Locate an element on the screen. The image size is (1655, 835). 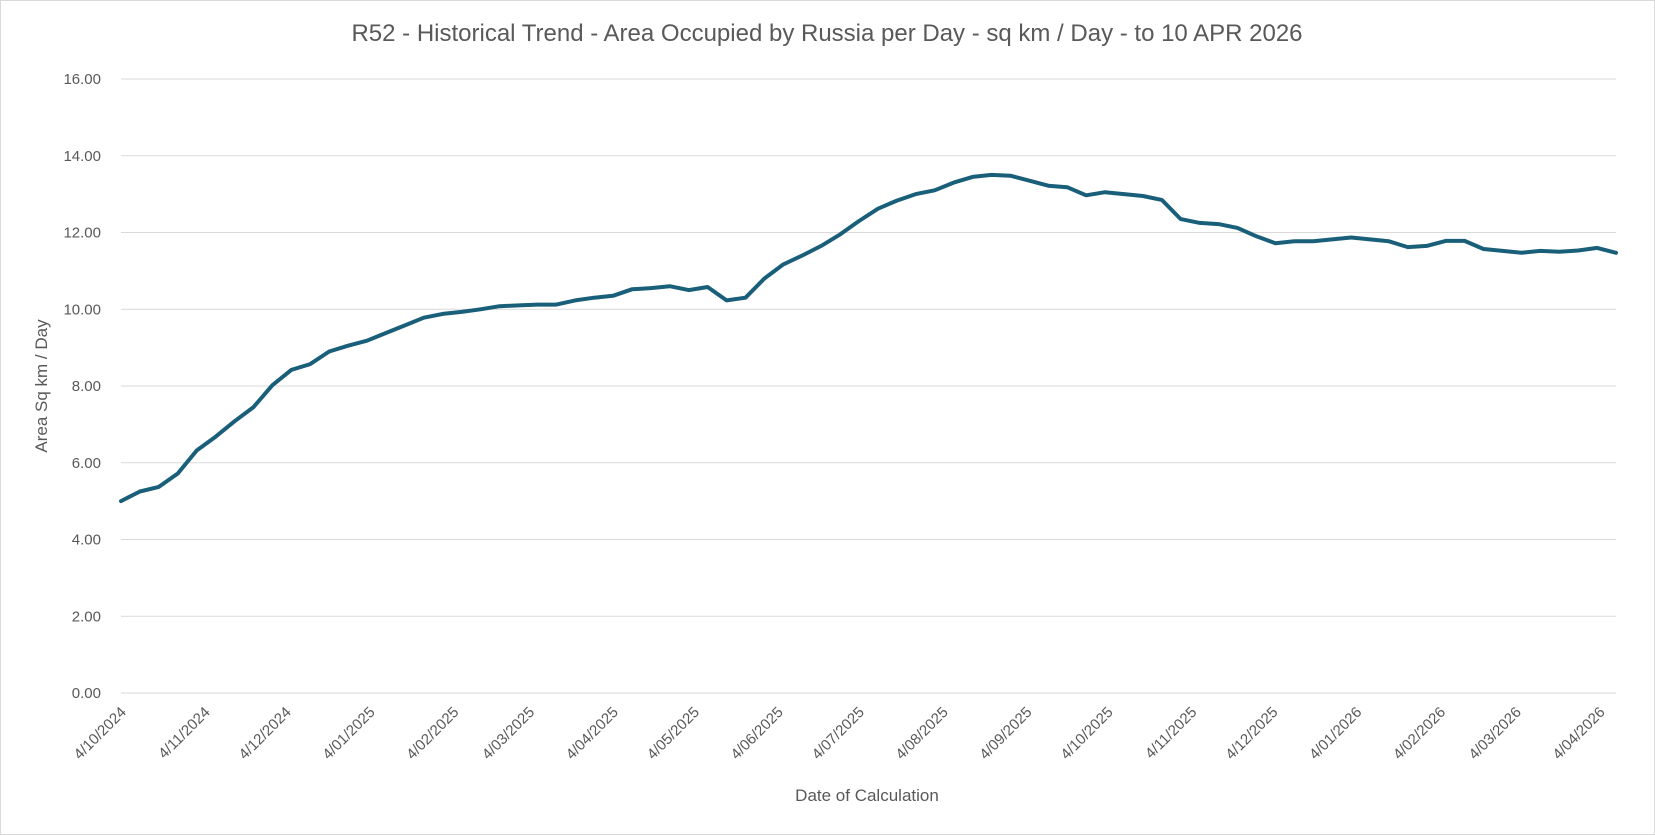
x-tick-label: 4/02/2025 is located at coordinates (432, 733).